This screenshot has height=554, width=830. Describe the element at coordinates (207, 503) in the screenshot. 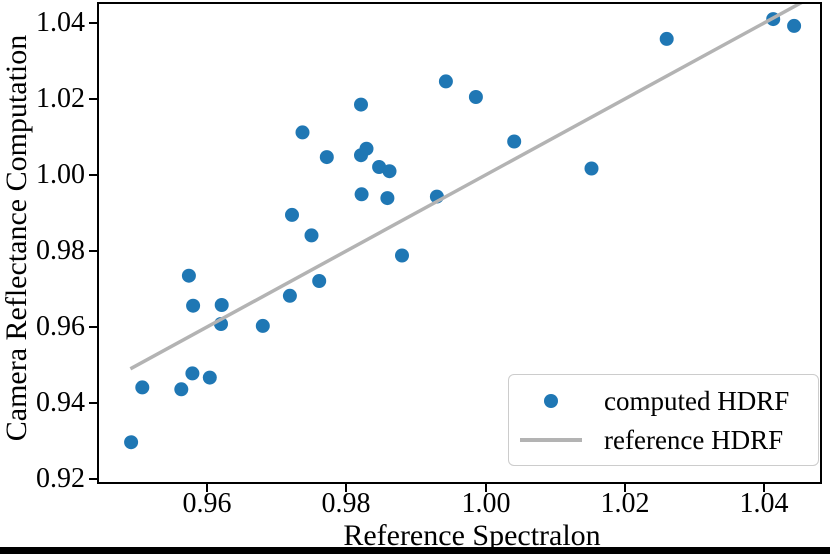

I see `x-tick-label: 0.96` at that location.